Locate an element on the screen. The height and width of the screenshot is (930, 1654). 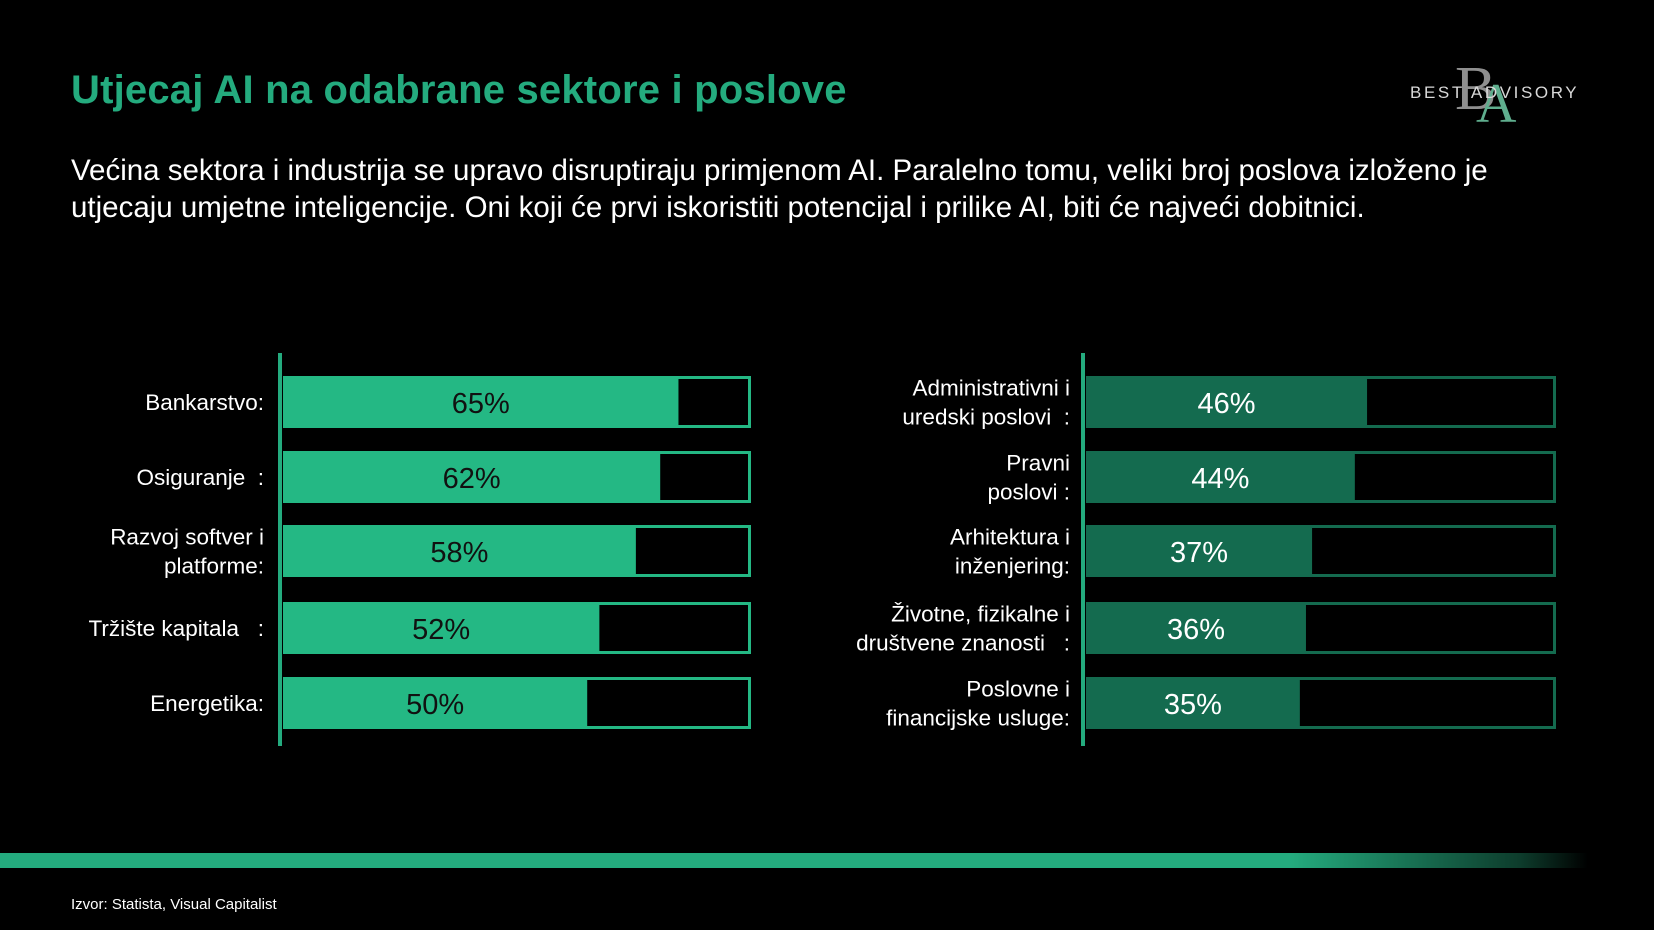
chart-2-category-label: uredski poslovi : is located at coordinates (986, 417).